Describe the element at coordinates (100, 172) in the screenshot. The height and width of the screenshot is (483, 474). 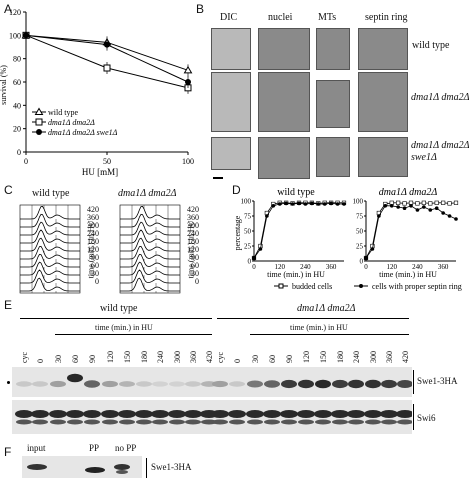
I see `survival-chart-xlabel: HU [mM]` at that location.